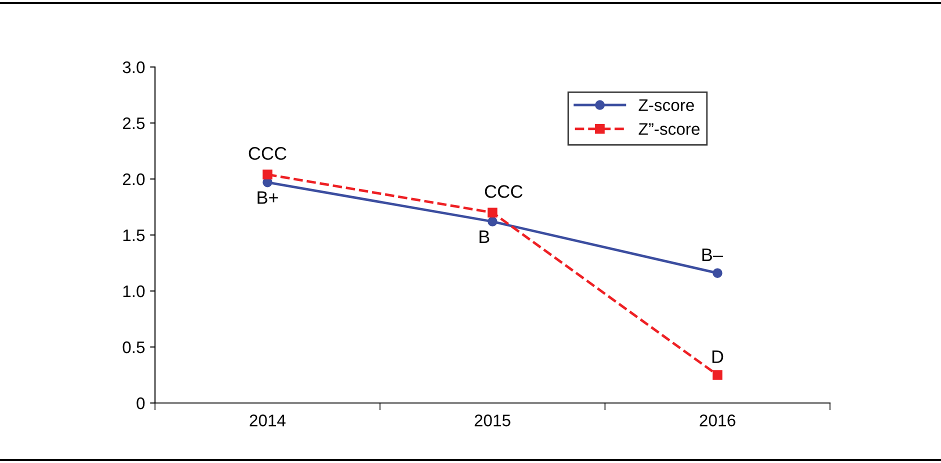  I want to click on y-tick-label: 1.0, so click(134, 291).